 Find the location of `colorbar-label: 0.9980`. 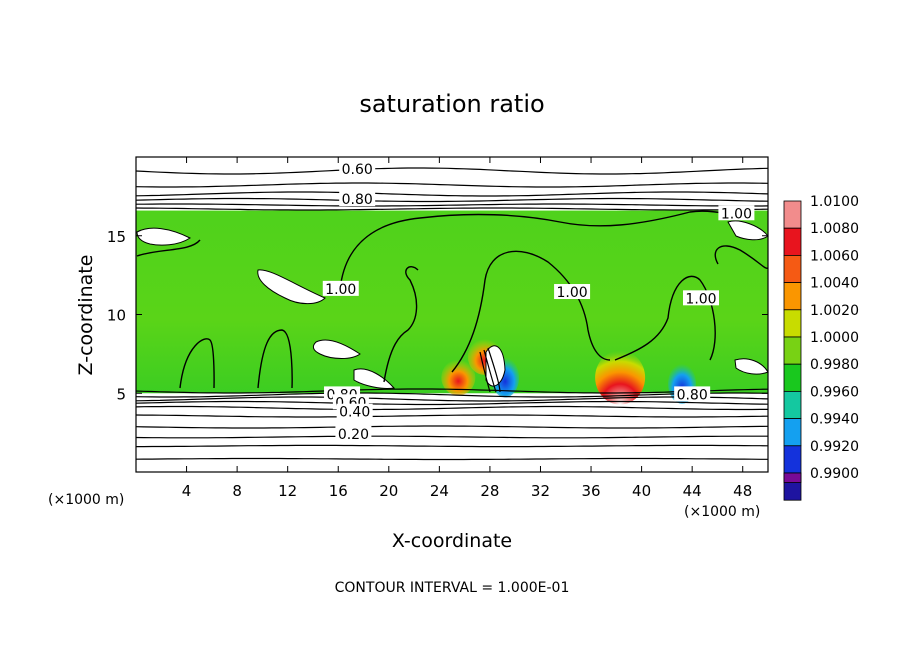

colorbar-label: 0.9980 is located at coordinates (834, 365).